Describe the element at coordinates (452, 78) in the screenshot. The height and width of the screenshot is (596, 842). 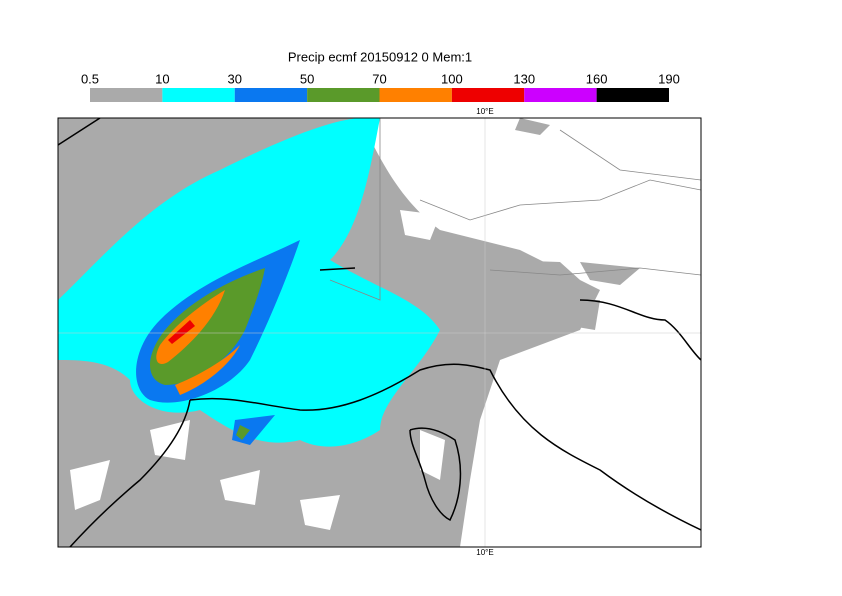
I see `colorbar-label: 100` at that location.